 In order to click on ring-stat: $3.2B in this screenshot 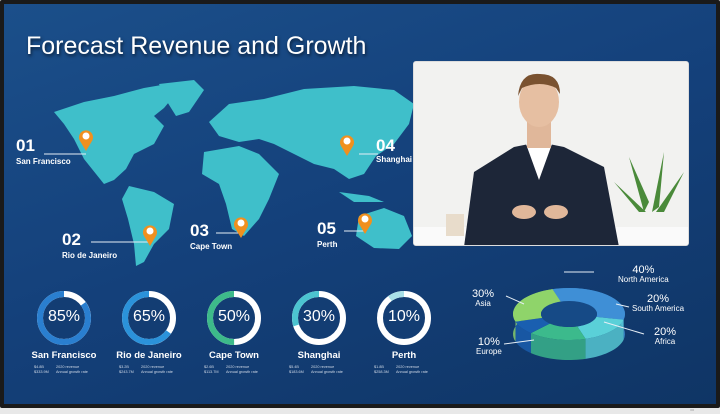, I will do `click(124, 367)`.